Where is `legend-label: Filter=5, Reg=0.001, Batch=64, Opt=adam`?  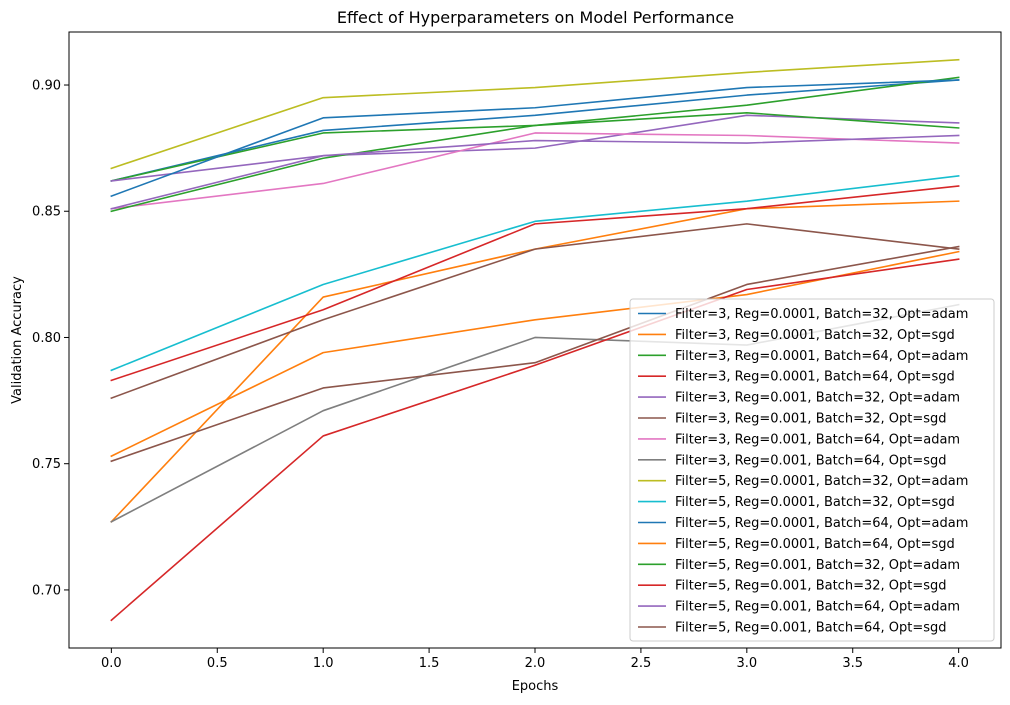 legend-label: Filter=5, Reg=0.001, Batch=64, Opt=adam is located at coordinates (817, 607).